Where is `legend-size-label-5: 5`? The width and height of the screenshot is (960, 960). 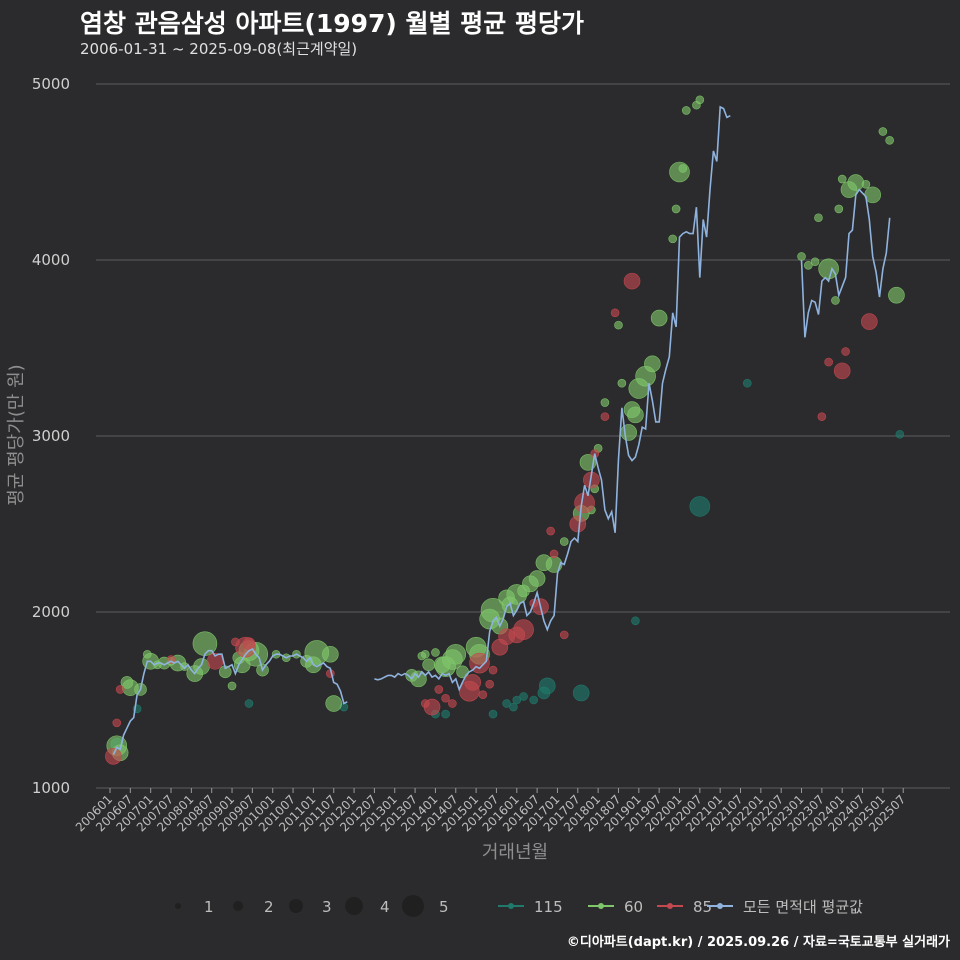
legend-size-label-5: 5 is located at coordinates (444, 907).